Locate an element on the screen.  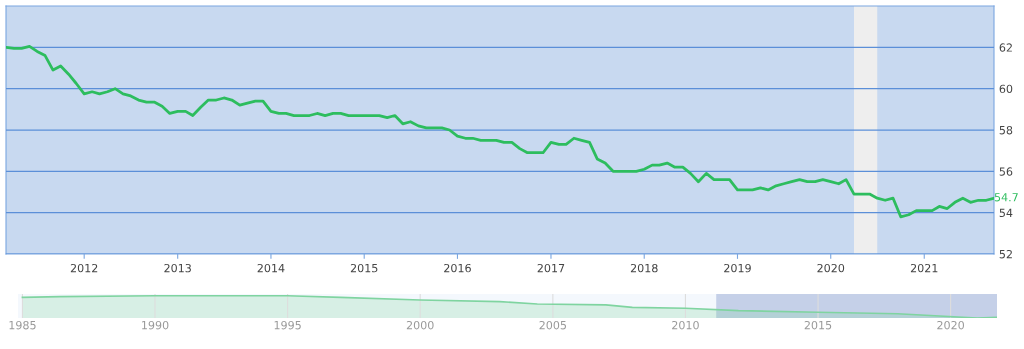
y-tick-label: 56 is located at coordinates (1006, 171).